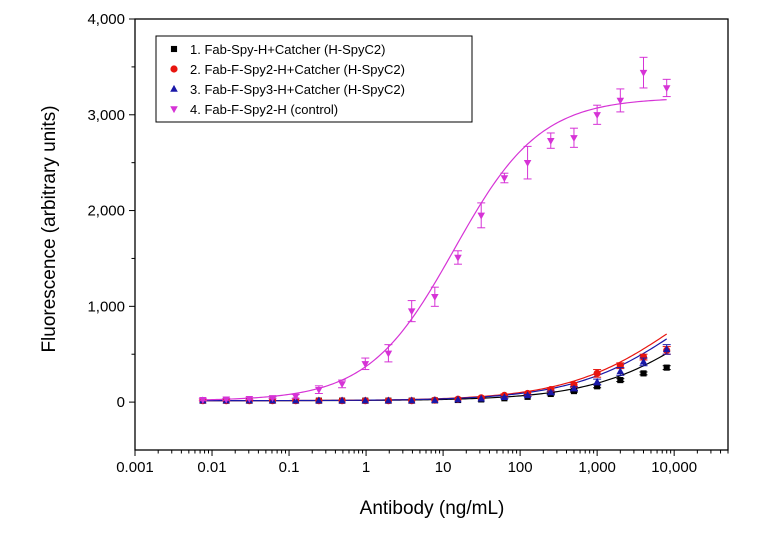  Describe the element at coordinates (211, 467) in the screenshot. I see `x-tick-label: 0.01` at that location.